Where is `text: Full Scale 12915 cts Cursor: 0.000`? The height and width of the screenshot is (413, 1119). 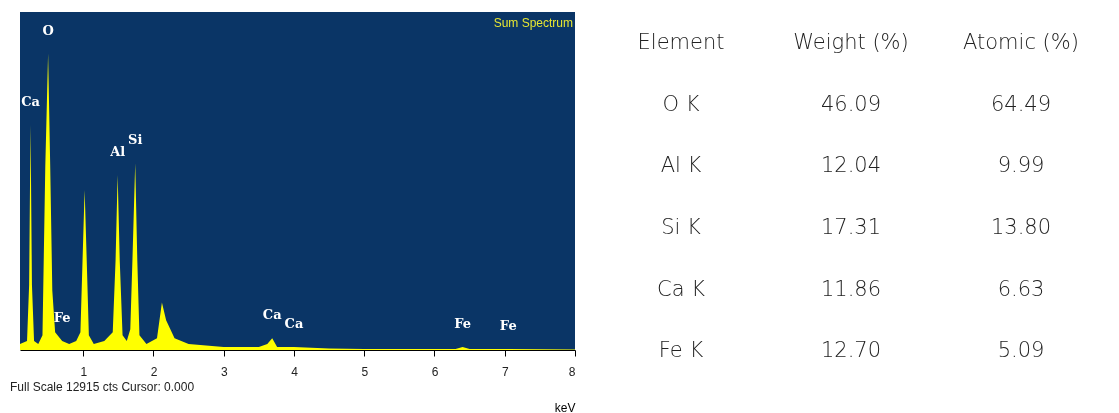
text: Full Scale 12915 cts Cursor: 0.000 is located at coordinates (102, 387).